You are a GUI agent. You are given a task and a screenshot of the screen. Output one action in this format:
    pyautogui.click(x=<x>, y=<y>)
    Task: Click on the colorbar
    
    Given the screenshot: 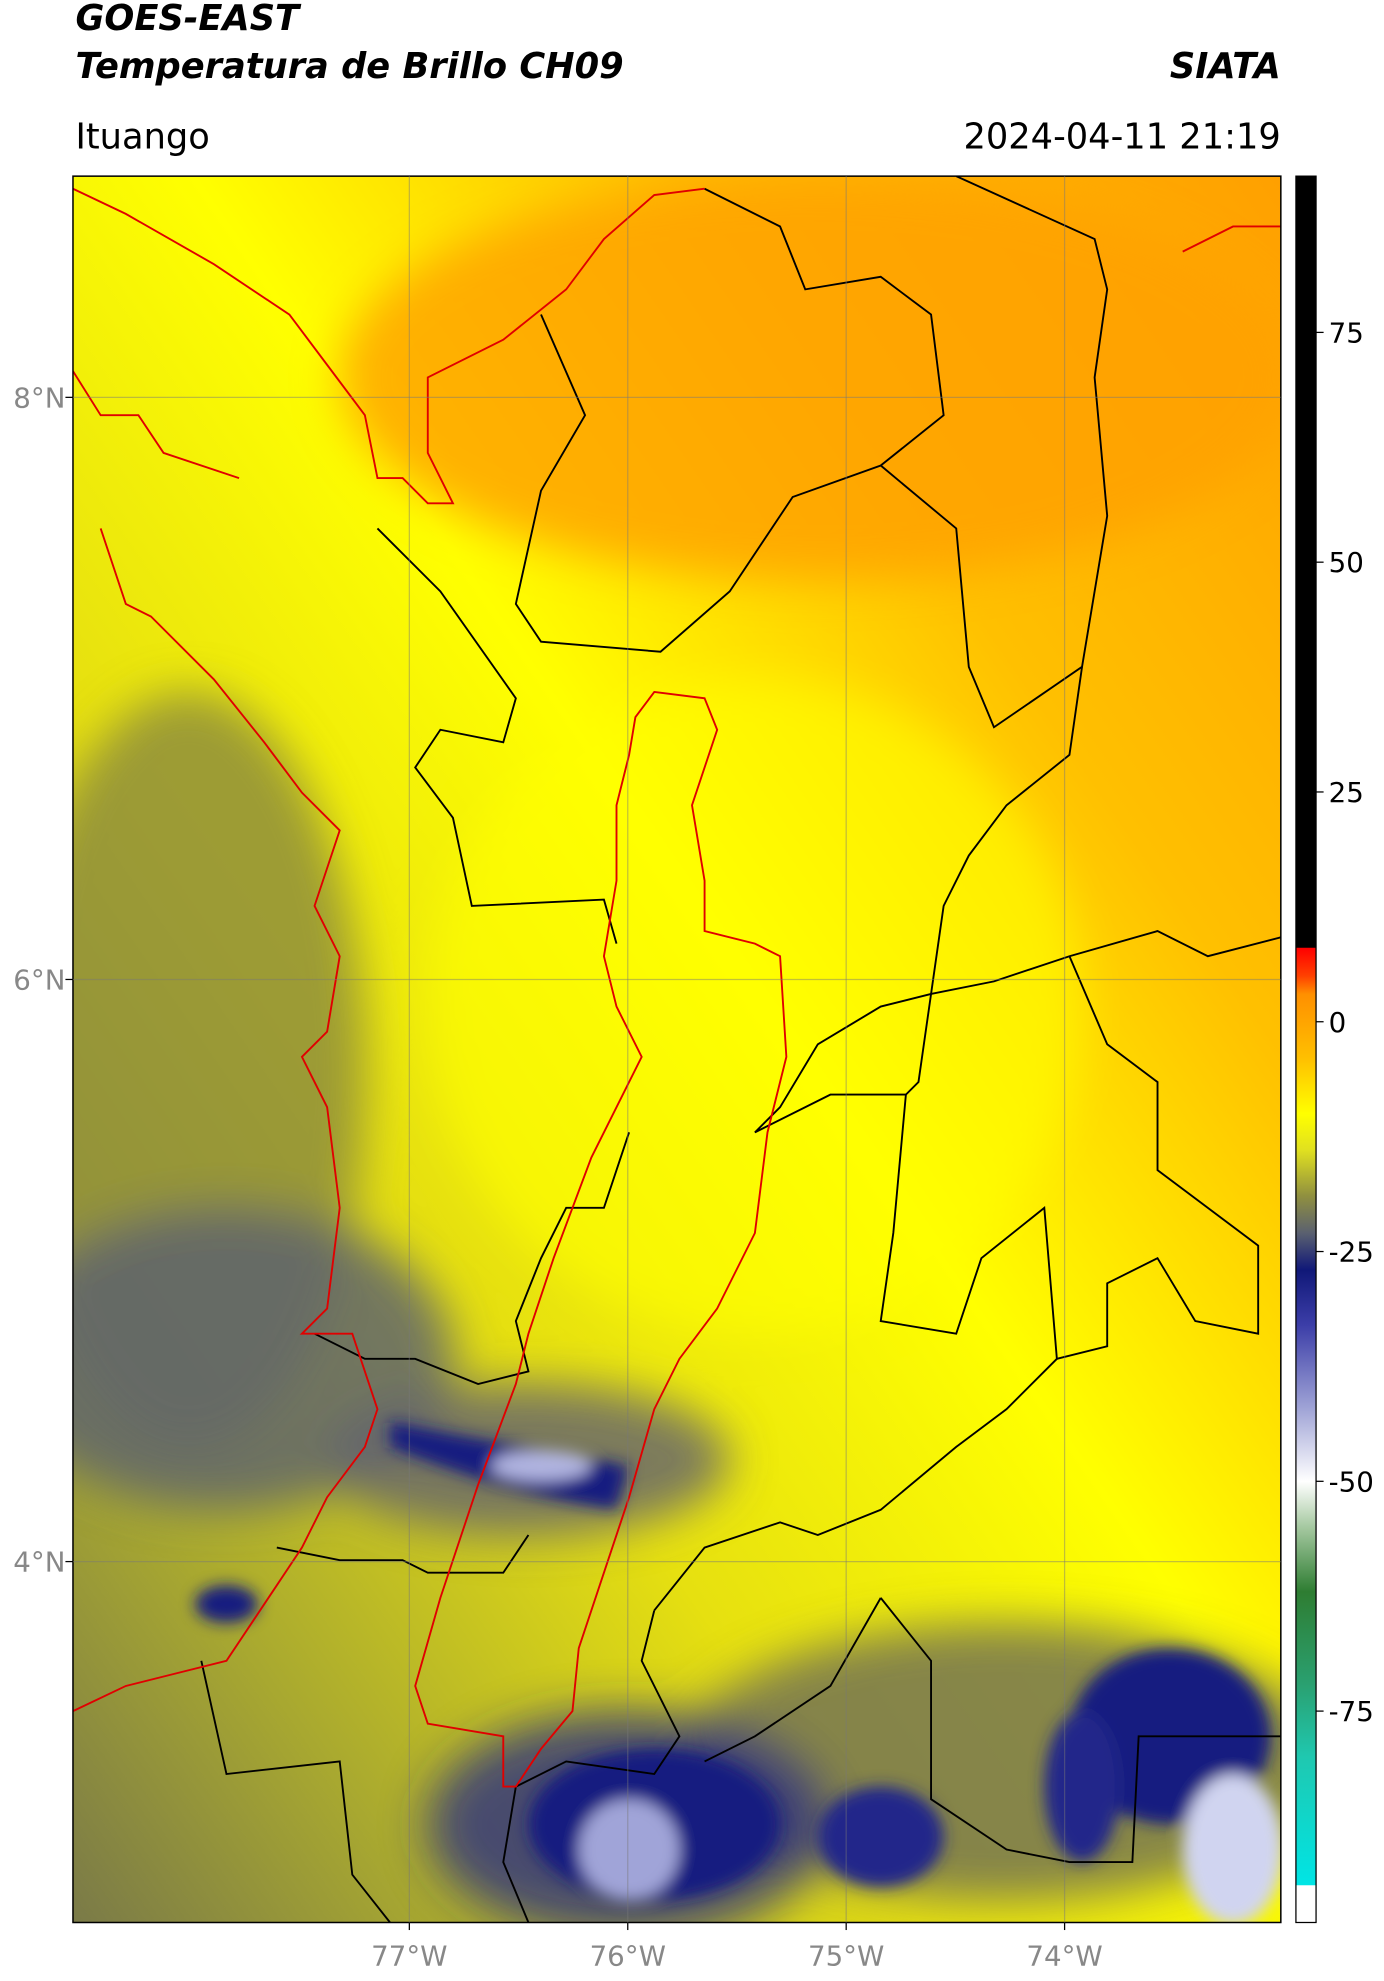 What is the action you would take?
    pyautogui.click(x=1306, y=1049)
    